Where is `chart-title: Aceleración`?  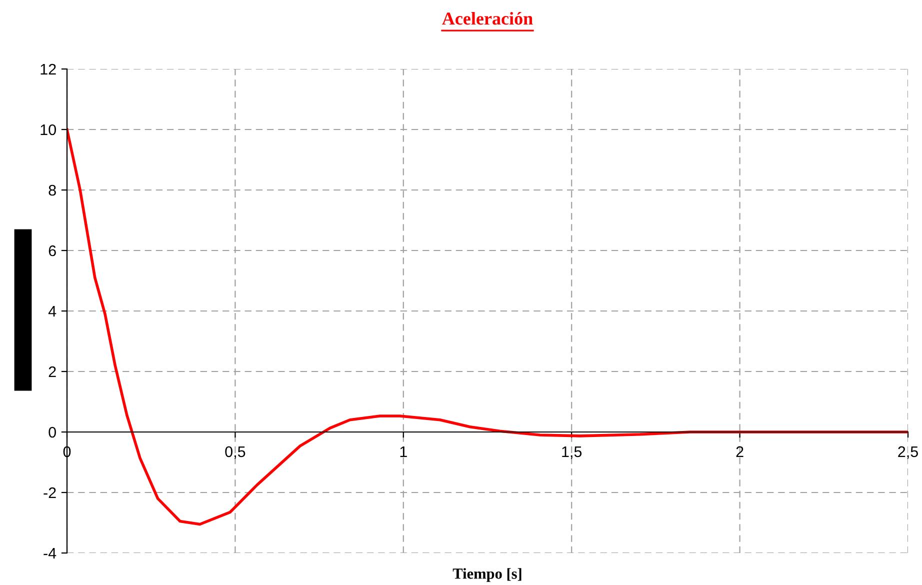
chart-title: Aceleración is located at coordinates (487, 18).